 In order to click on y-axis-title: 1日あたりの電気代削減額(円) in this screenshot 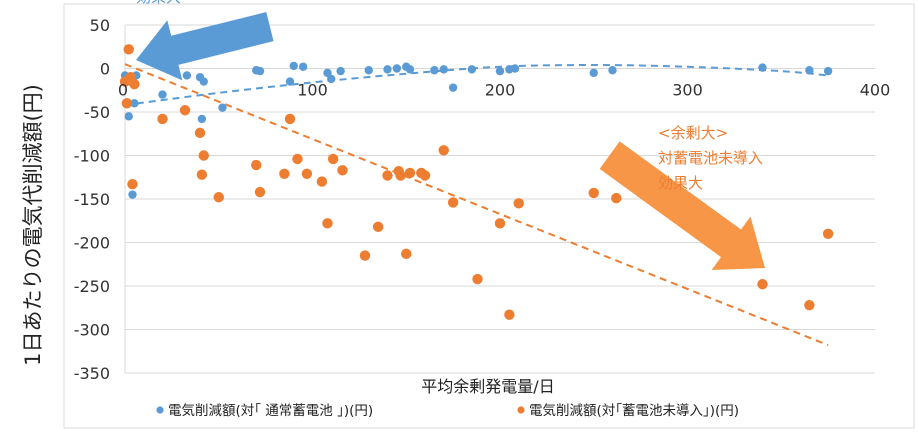, I will do `click(33, 225)`.